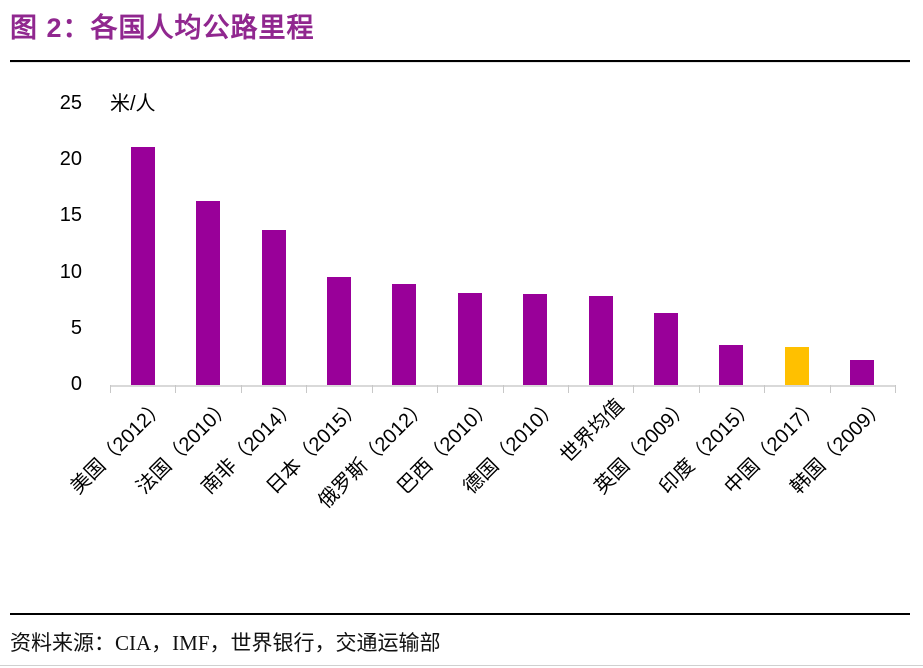 The width and height of the screenshot is (923, 668). Describe the element at coordinates (796, 365) in the screenshot. I see `bar-highlight` at that location.